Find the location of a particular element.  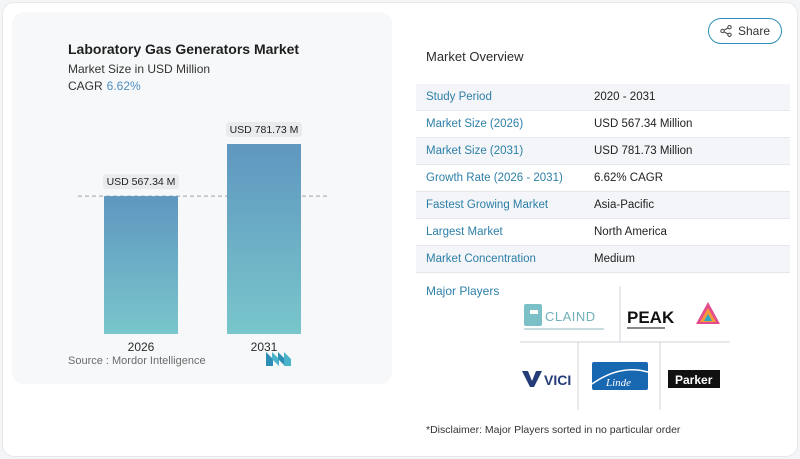

source-note: Source : Mordor Intelligence is located at coordinates (137, 361).